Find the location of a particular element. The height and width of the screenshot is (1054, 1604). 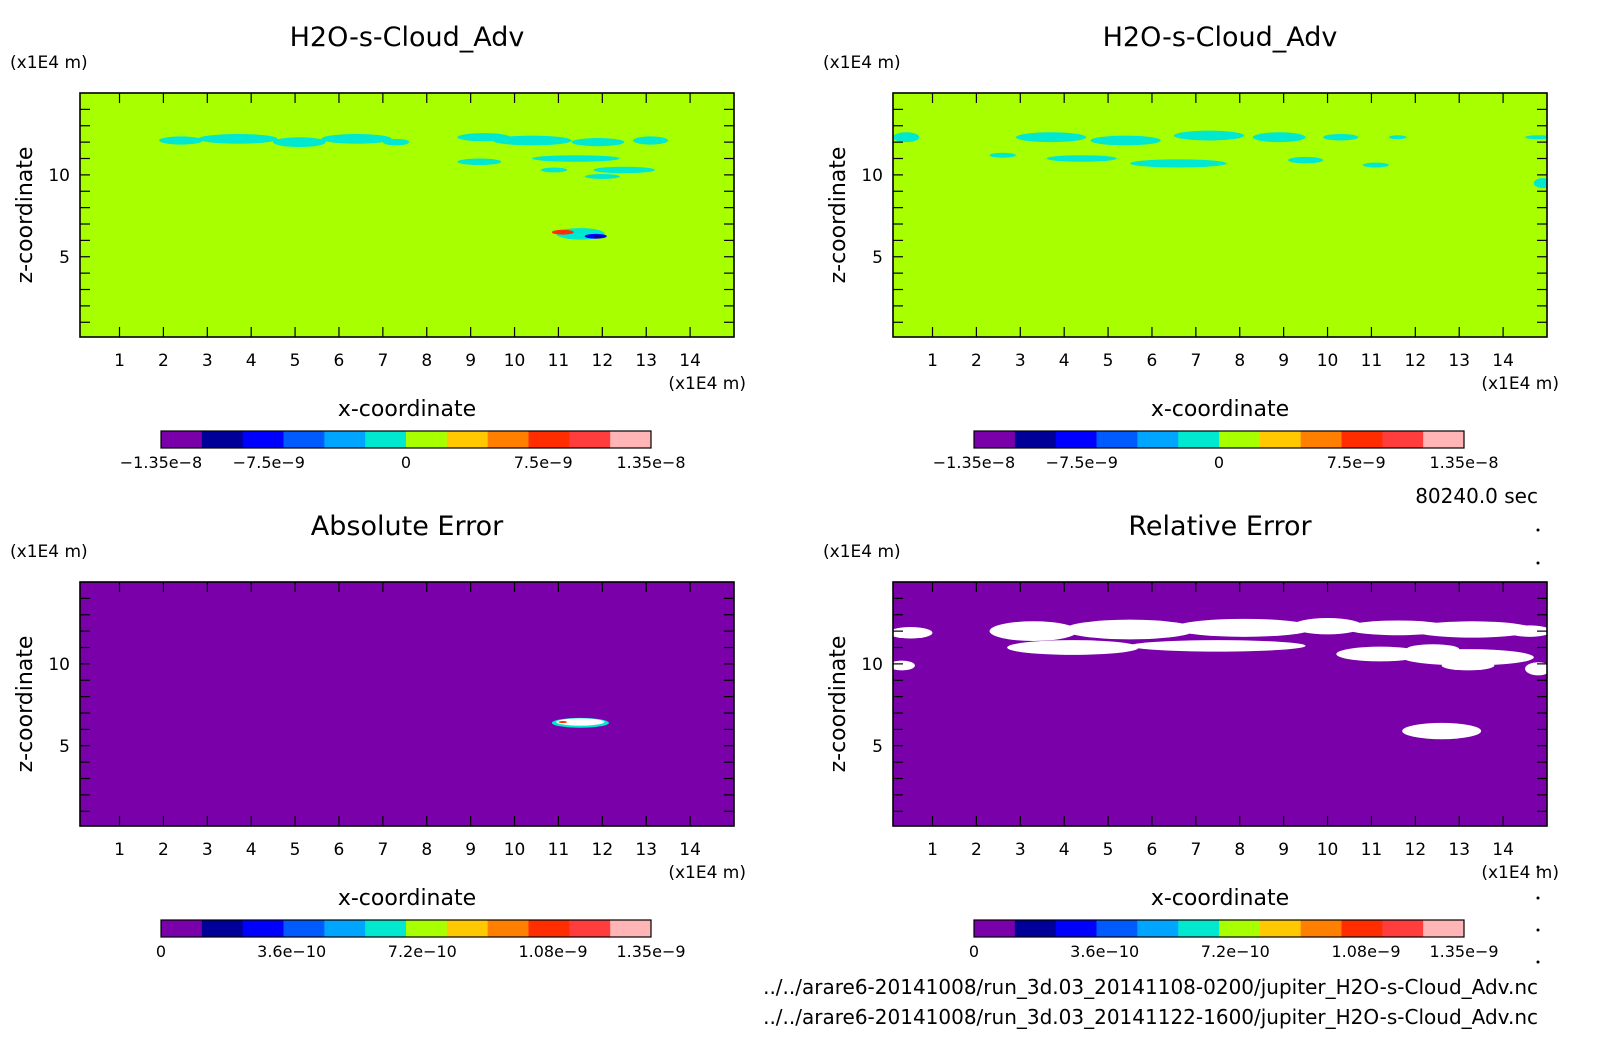

time-label: 80240.0 sec is located at coordinates (1476, 496).